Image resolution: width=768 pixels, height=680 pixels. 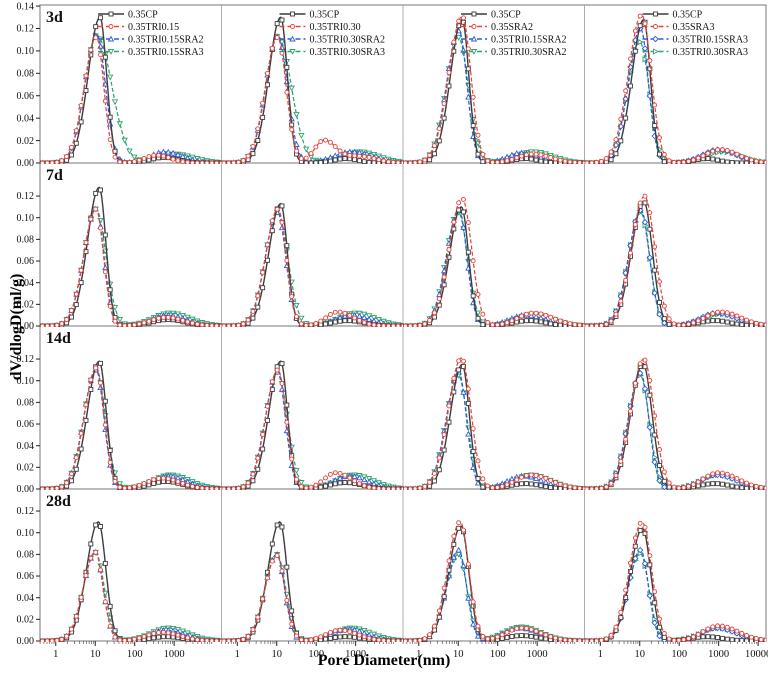 What do you see at coordinates (26, 6) in the screenshot?
I see `svg-text: 0.14` at bounding box center [26, 6].